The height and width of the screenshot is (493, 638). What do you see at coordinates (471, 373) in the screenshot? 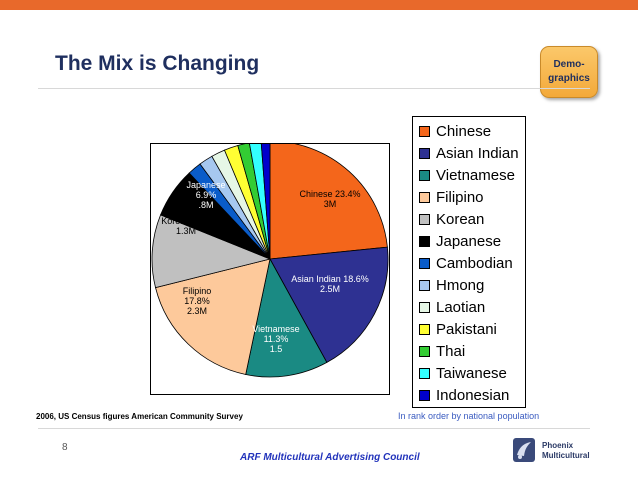
I see `legend-label: Taiwanese` at bounding box center [471, 373].